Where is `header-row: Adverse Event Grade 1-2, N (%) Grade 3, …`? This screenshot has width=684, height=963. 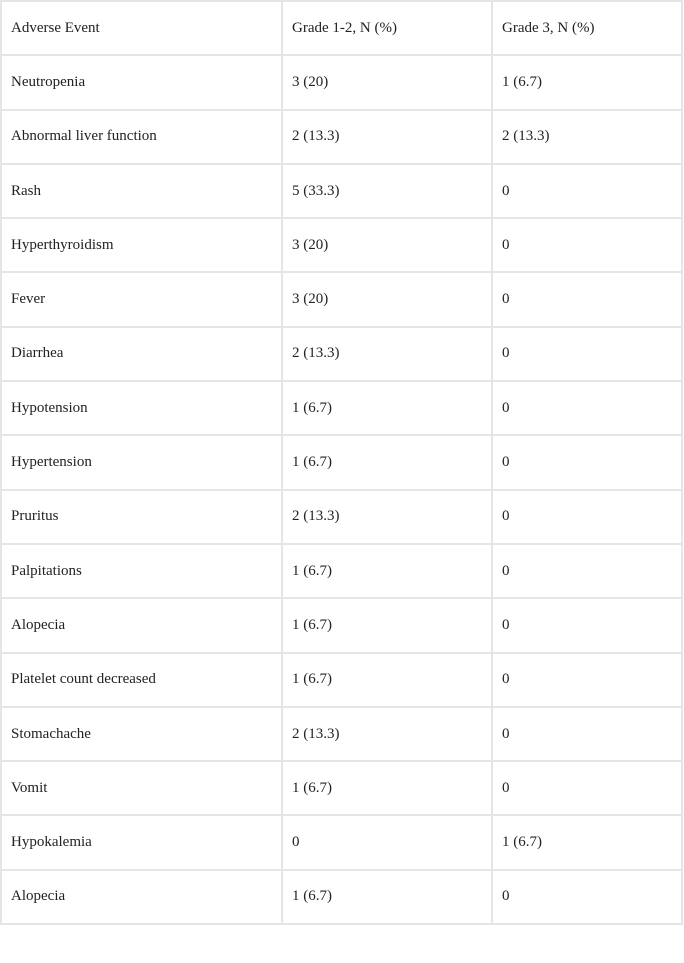 header-row: Adverse Event Grade 1-2, N (%) Grade 3, … is located at coordinates (341, 28).